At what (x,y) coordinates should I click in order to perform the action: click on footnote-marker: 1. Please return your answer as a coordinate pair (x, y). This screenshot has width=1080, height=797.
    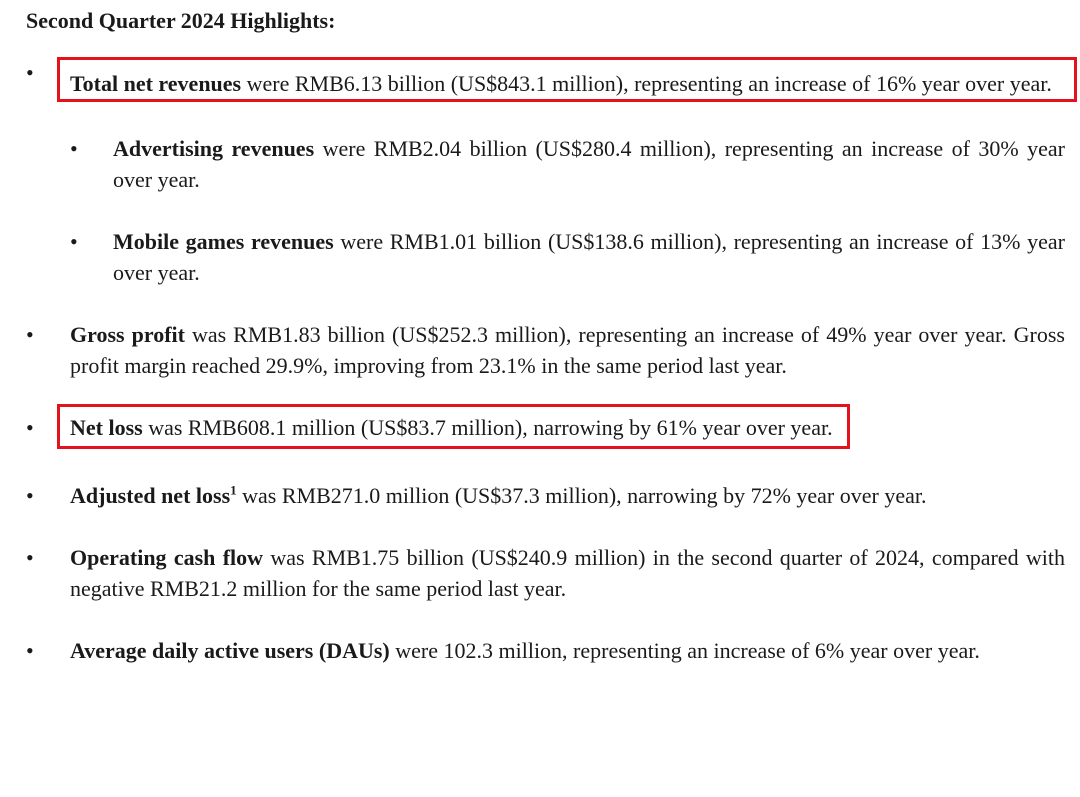
    Looking at the image, I should click on (233, 490).